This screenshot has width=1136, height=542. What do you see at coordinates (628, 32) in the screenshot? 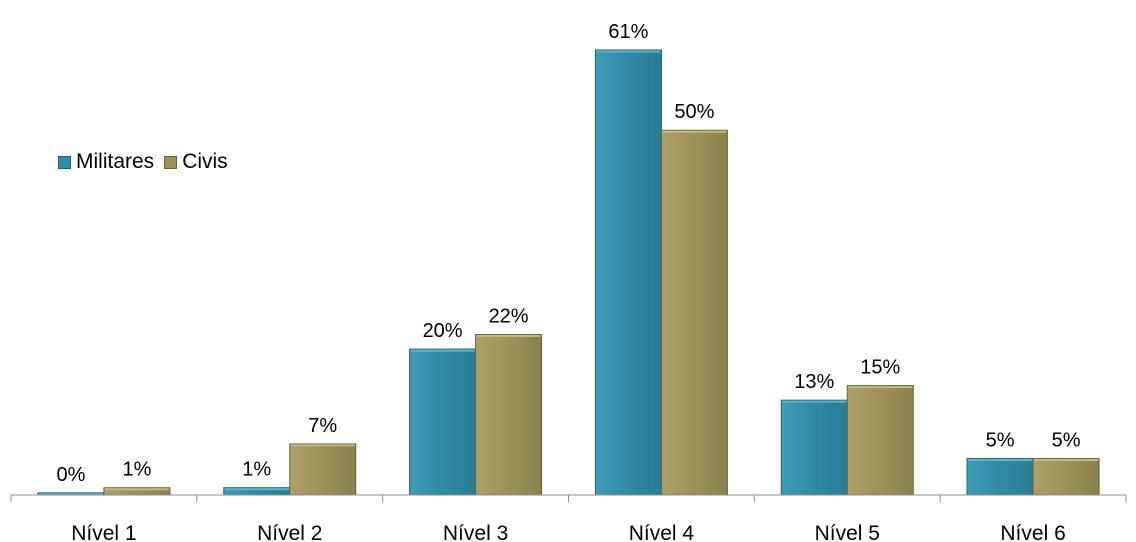
I see `data-label-militares-4: 61%` at bounding box center [628, 32].